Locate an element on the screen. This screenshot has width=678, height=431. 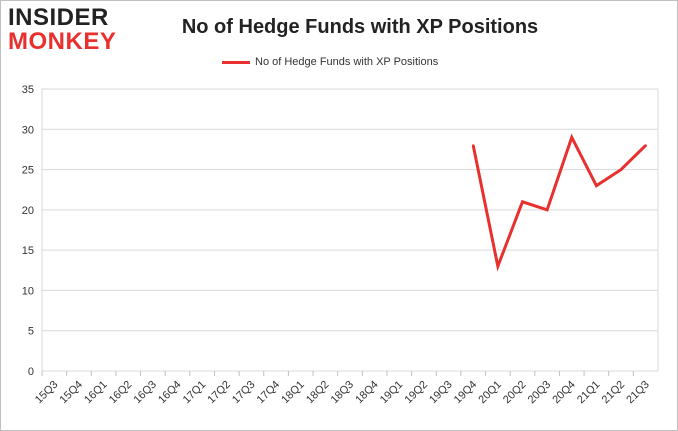
x-tick-label: 21Q2 is located at coordinates (614, 393).